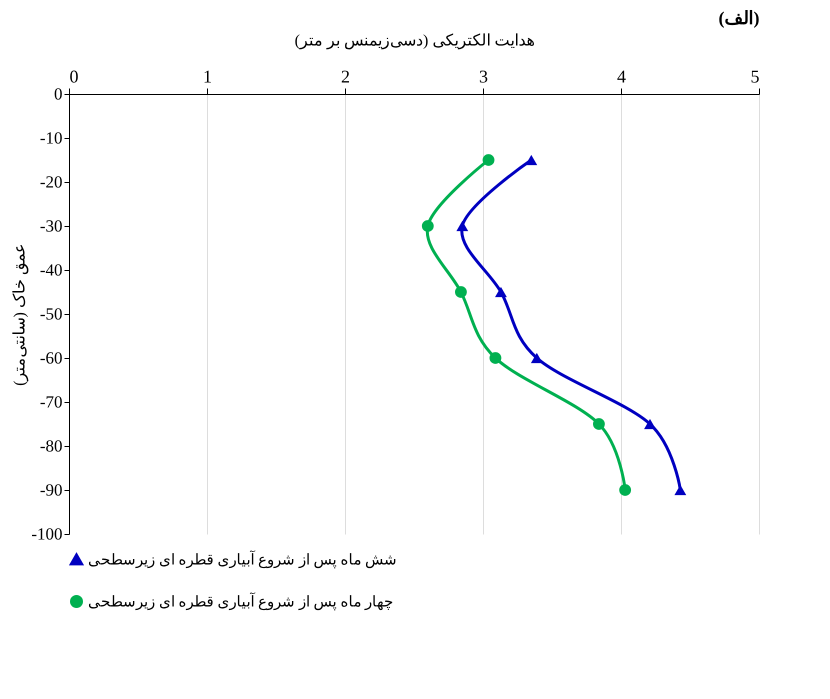  What do you see at coordinates (240, 601) in the screenshot?
I see `legend-label: چهار ماه پس از شروع آبیاری قطره ای زیرسطحی` at bounding box center [240, 601].